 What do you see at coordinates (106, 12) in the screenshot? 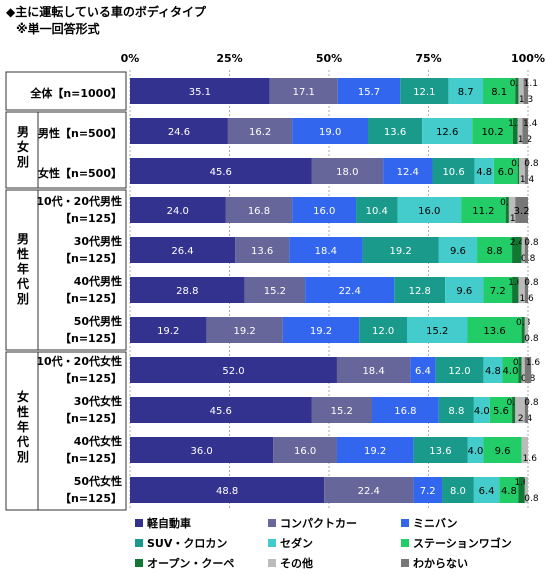
I see `chart-title: ◆主に運転している車のボディタイプ` at bounding box center [106, 12].